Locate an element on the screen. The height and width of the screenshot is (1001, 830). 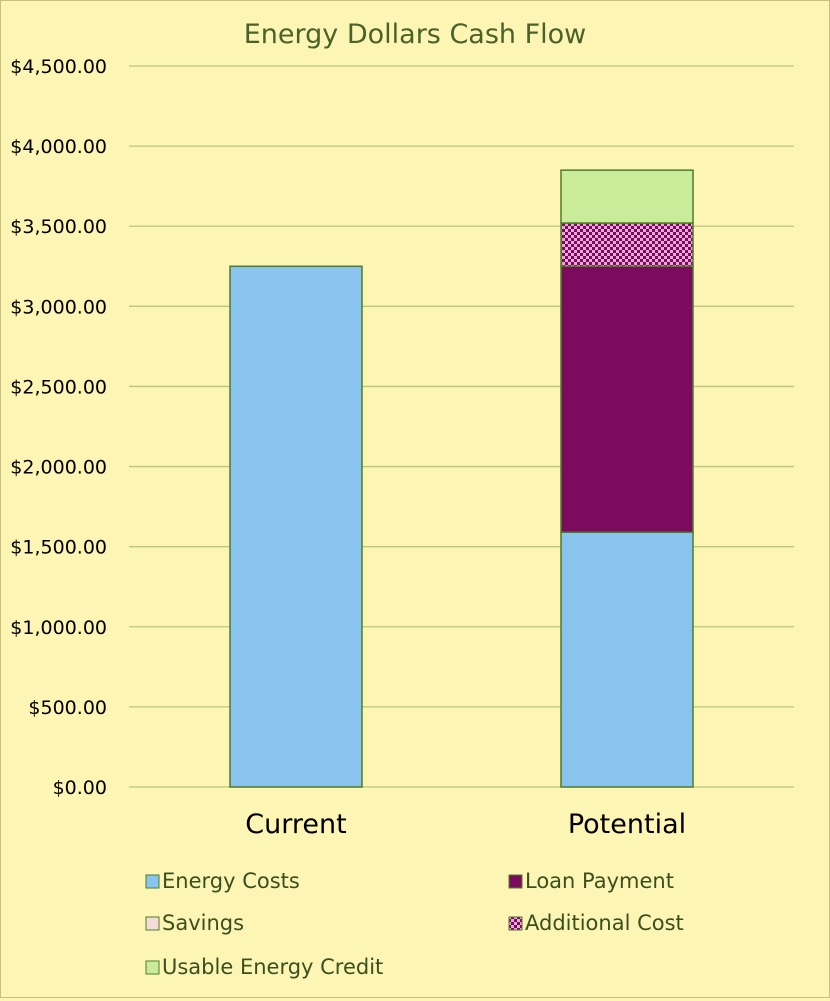
x-axis: Current Potential is located at coordinates (465, 824).